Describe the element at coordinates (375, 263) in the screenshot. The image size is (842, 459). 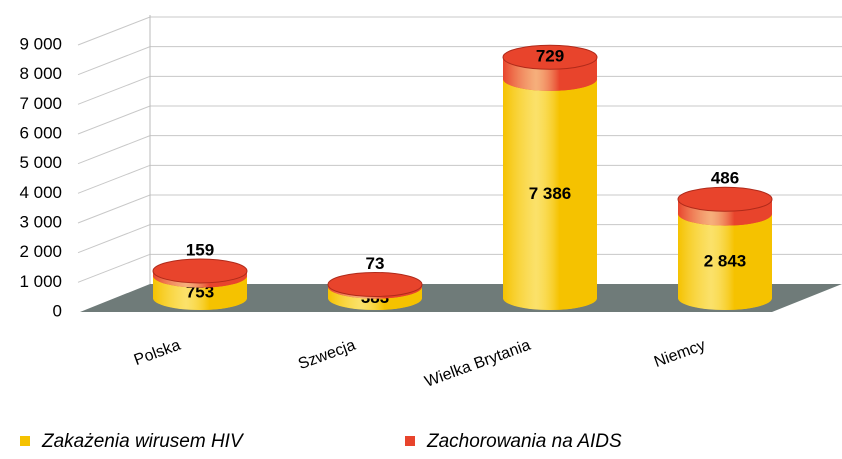
I see `value-label: 73` at that location.